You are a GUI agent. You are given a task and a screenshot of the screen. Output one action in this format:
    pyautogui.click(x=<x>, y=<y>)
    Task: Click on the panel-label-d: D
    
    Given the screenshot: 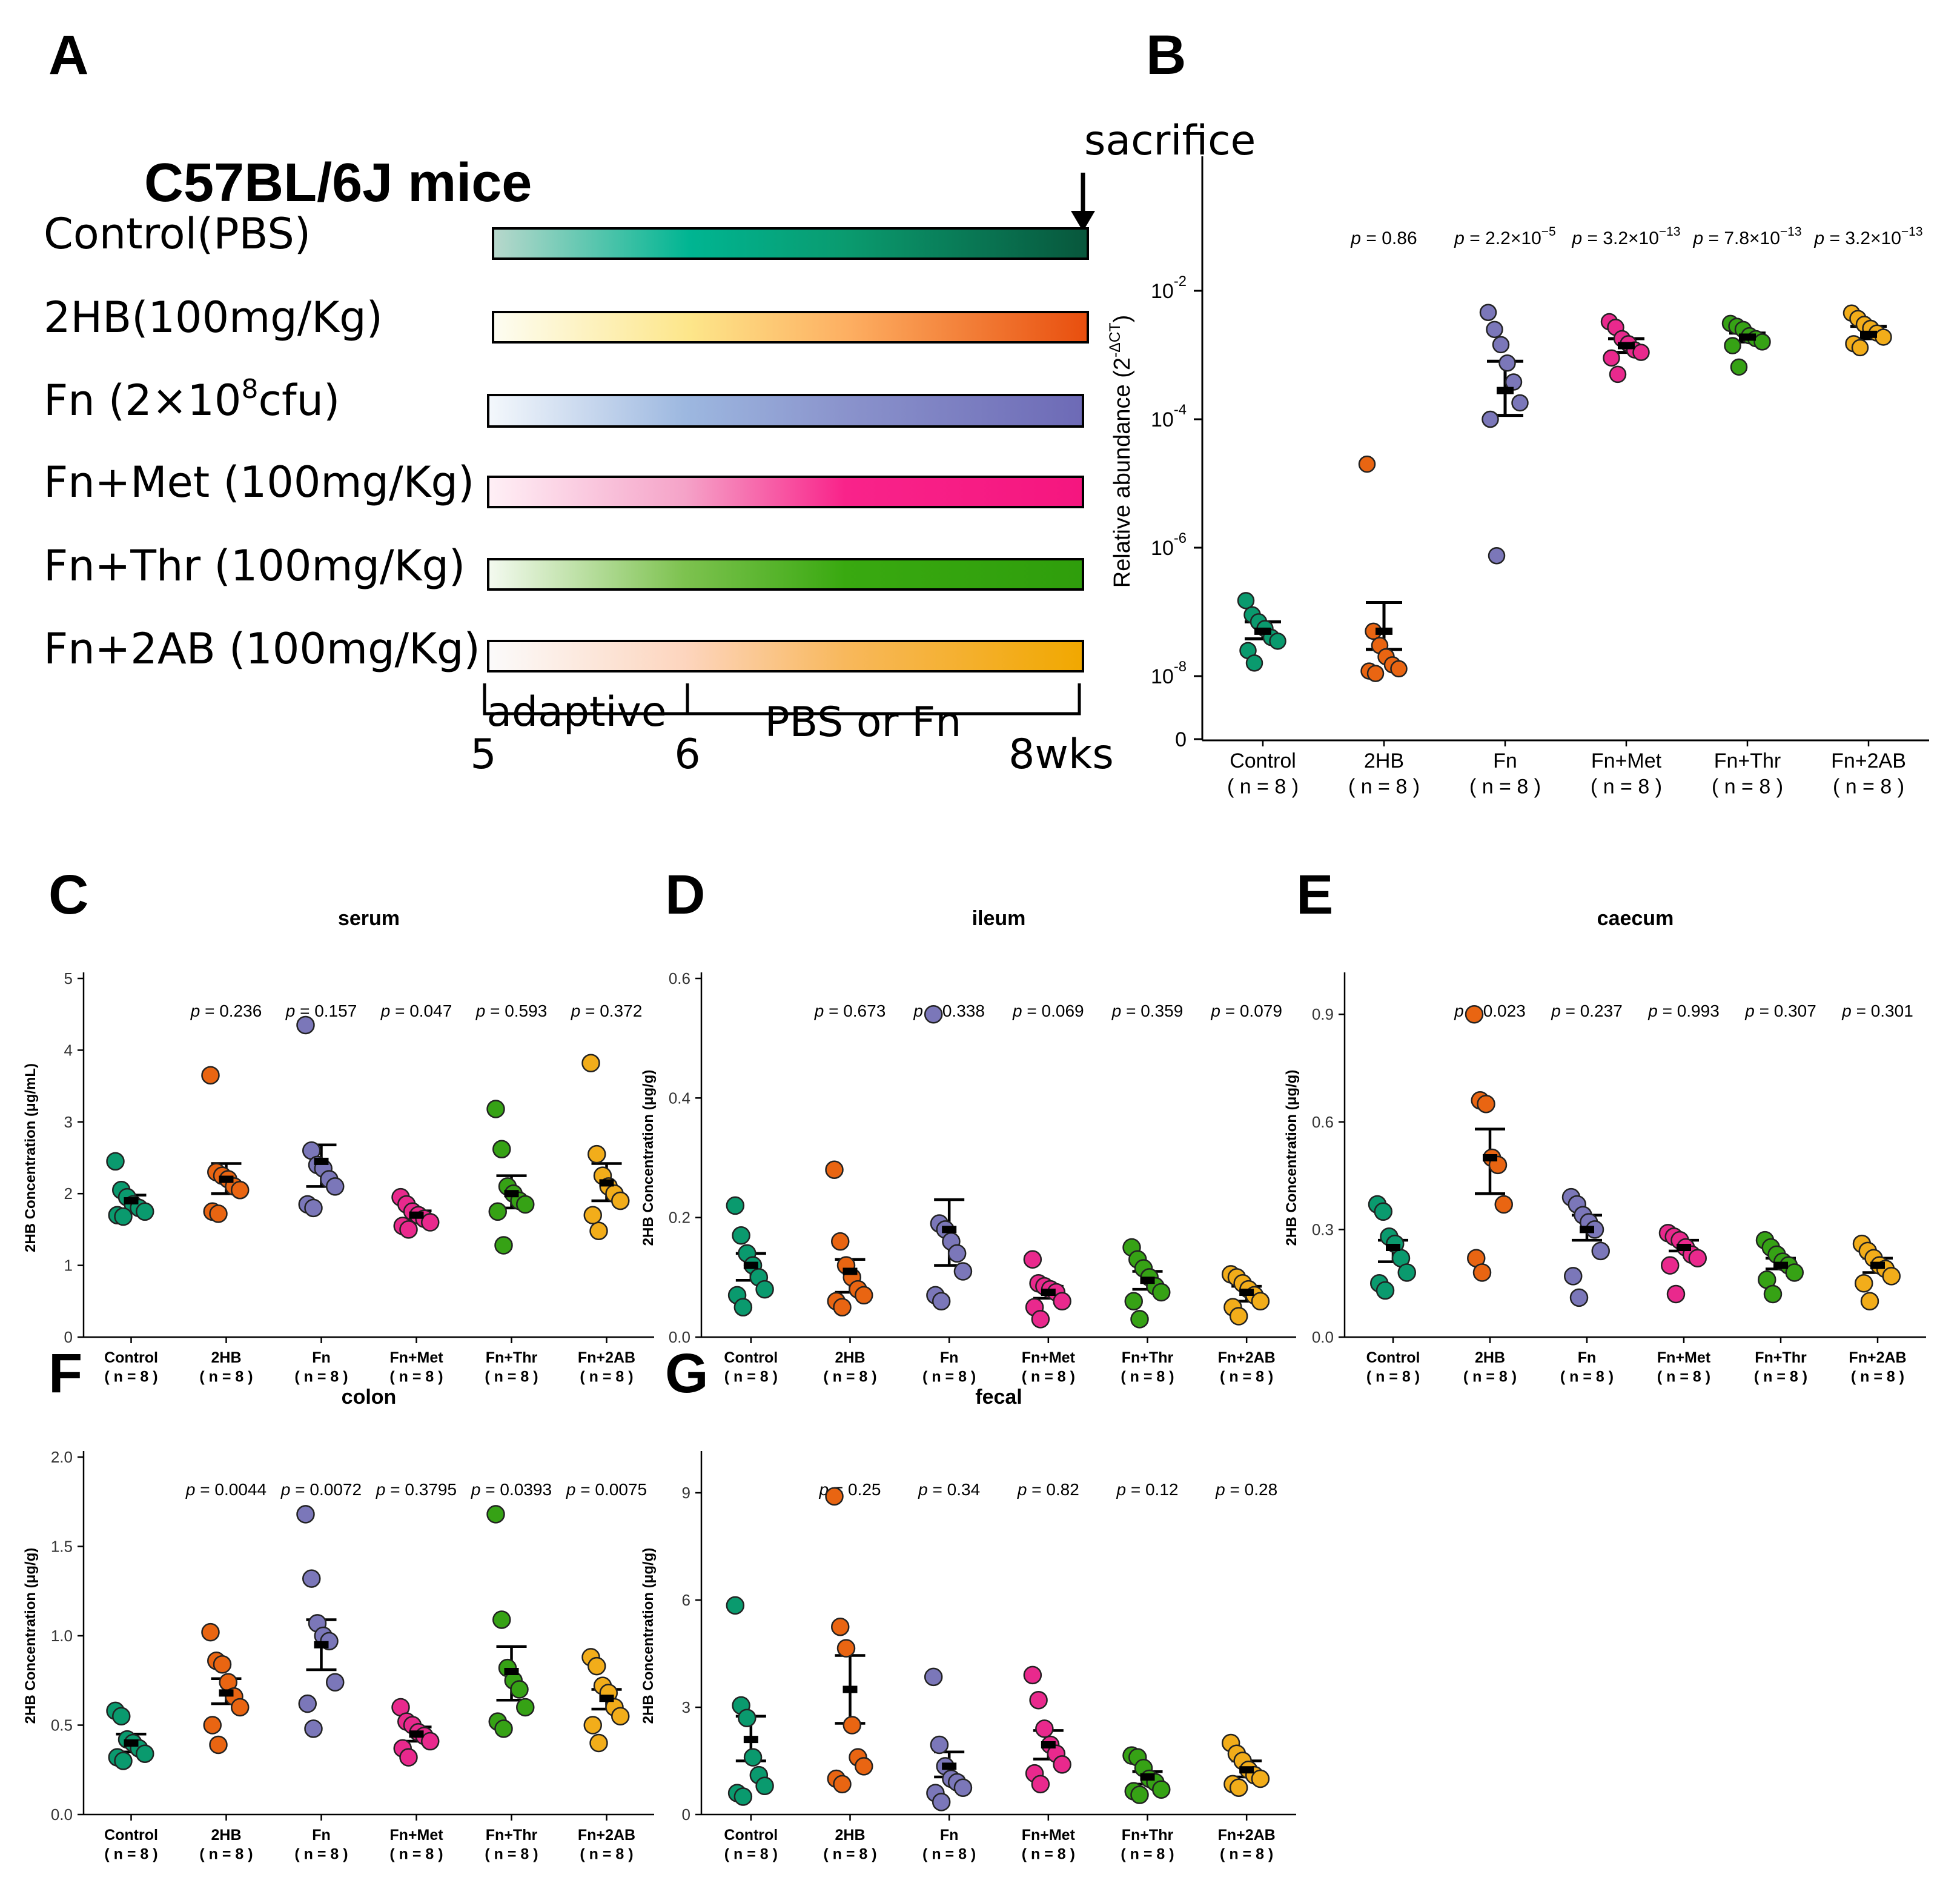 What is the action you would take?
    pyautogui.click(x=685, y=895)
    